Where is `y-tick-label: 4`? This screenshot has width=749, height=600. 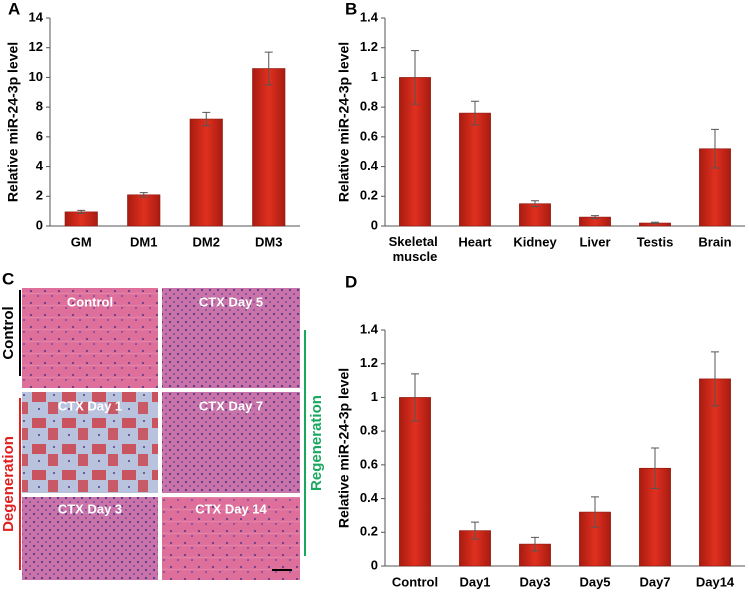 y-tick-label: 4 is located at coordinates (40, 165).